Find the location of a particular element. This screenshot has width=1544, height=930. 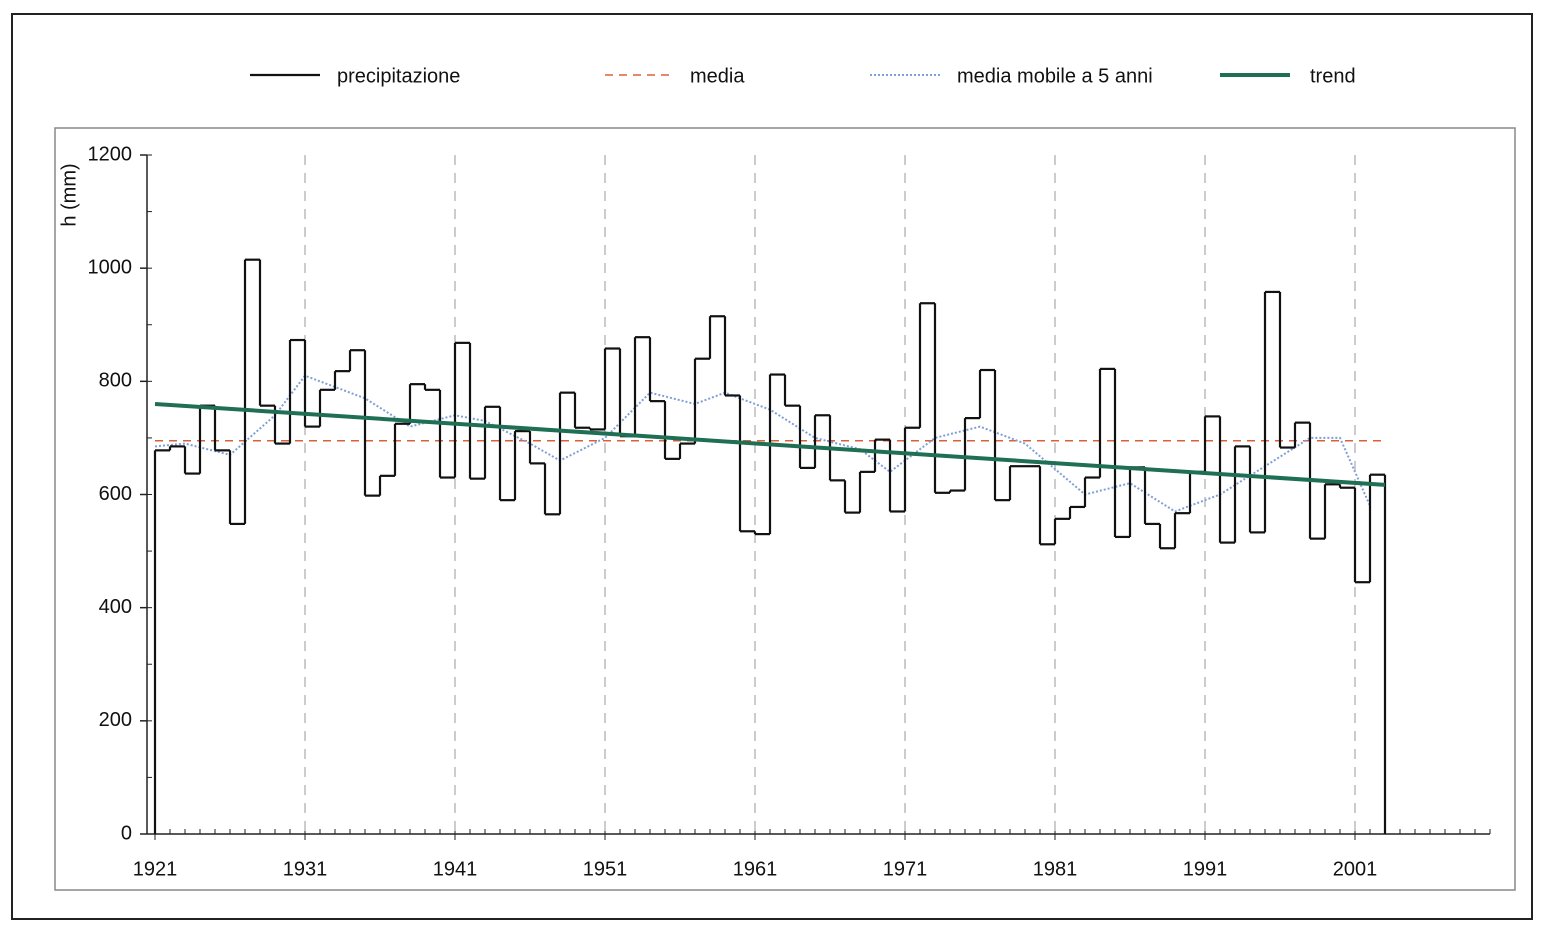

x-tick-label: 1931 is located at coordinates (305, 869).